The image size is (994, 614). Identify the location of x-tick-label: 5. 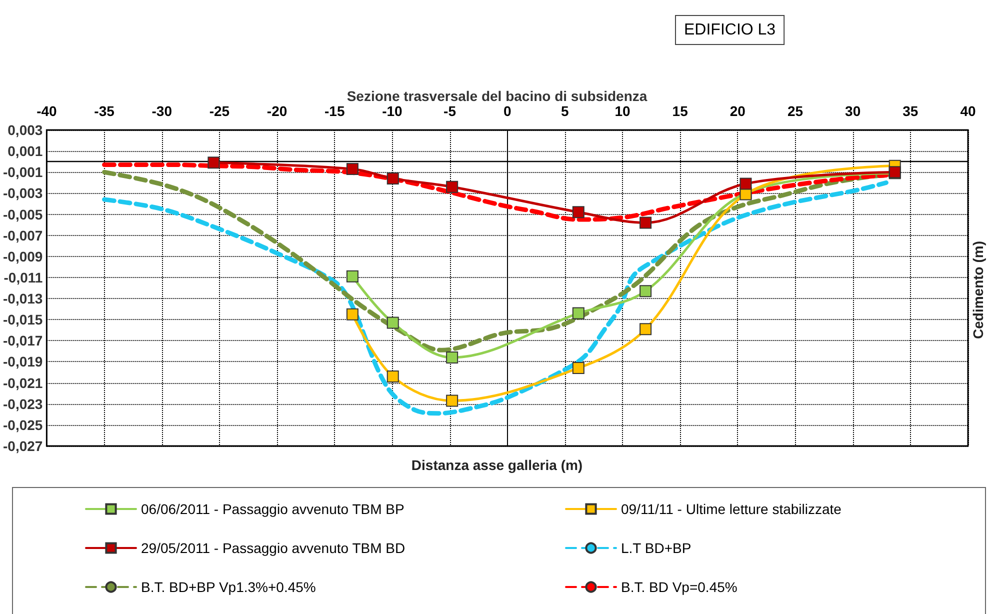
(565, 111).